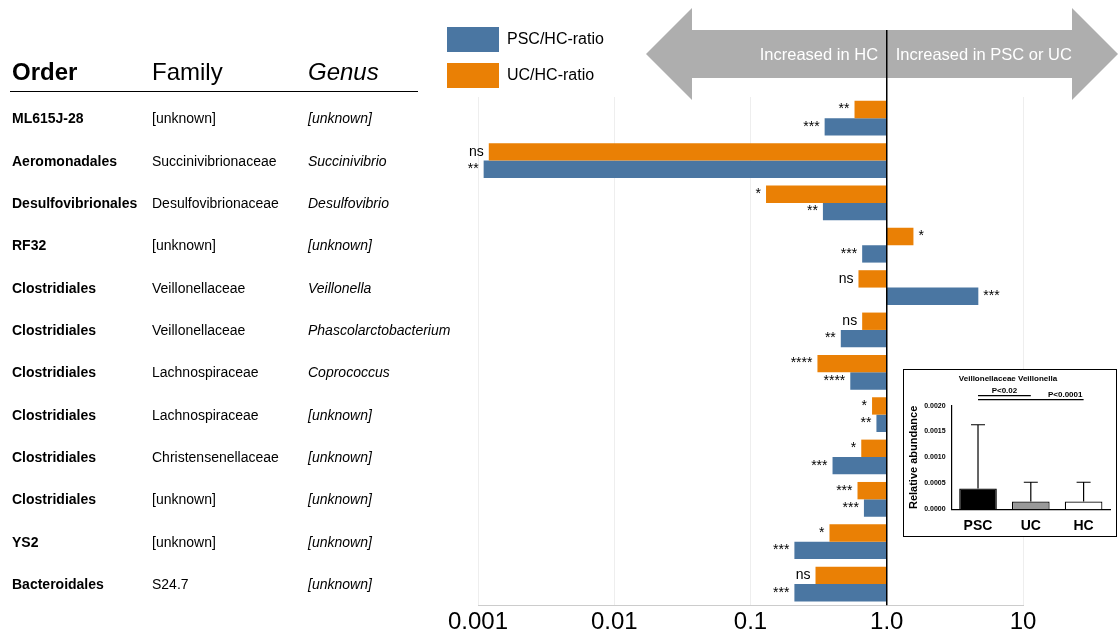 The height and width of the screenshot is (642, 1118). Describe the element at coordinates (215, 202) in the screenshot. I see `text: Desulfovibrionaceae` at that location.